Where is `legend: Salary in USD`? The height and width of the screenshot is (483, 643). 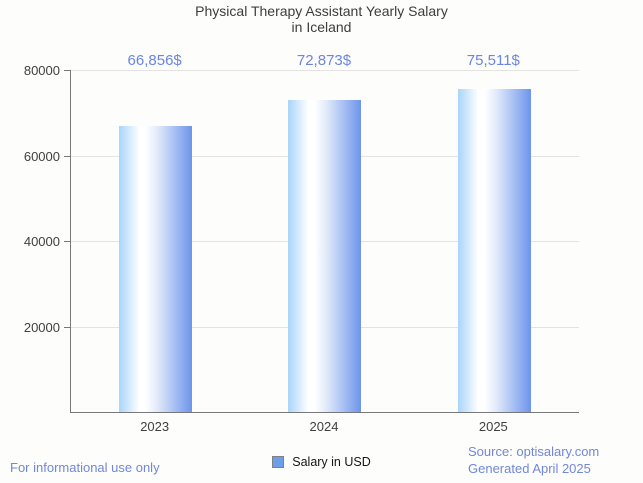
legend: Salary in USD is located at coordinates (321, 462).